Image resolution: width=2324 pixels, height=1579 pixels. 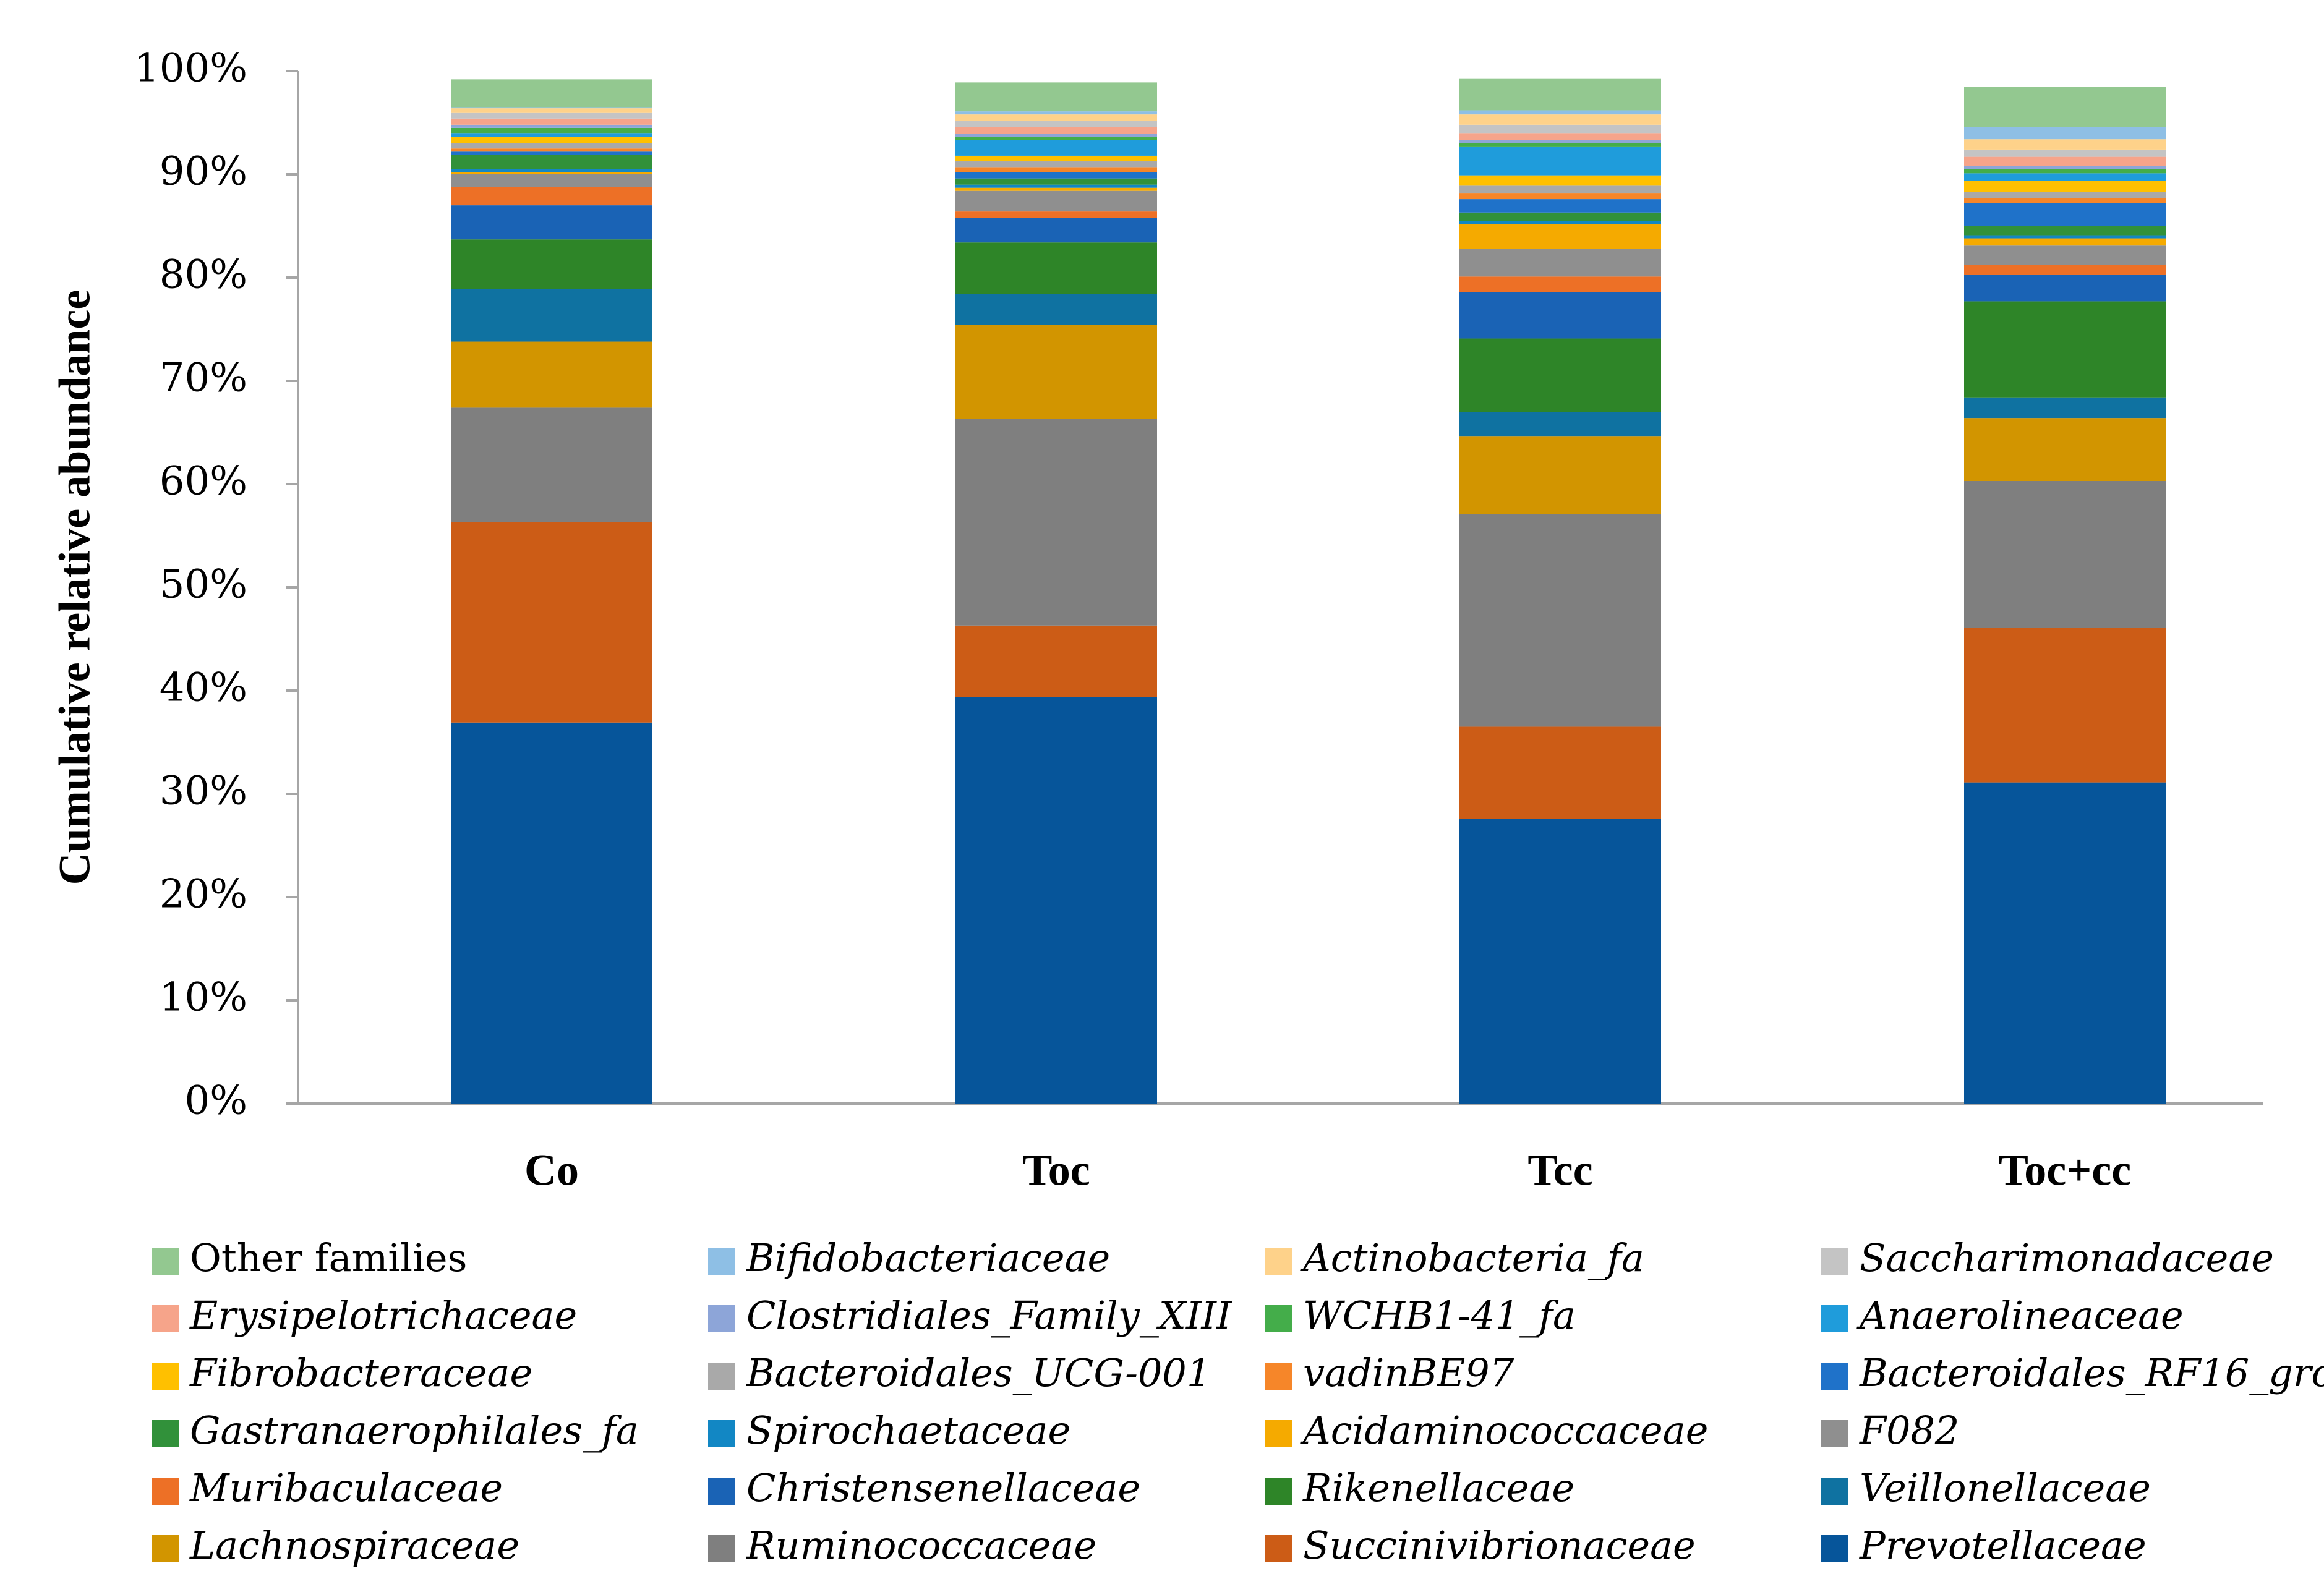 I want to click on x-axis-labels: Co Toc Tcc Toc+cc, so click(x=1327, y=1170).